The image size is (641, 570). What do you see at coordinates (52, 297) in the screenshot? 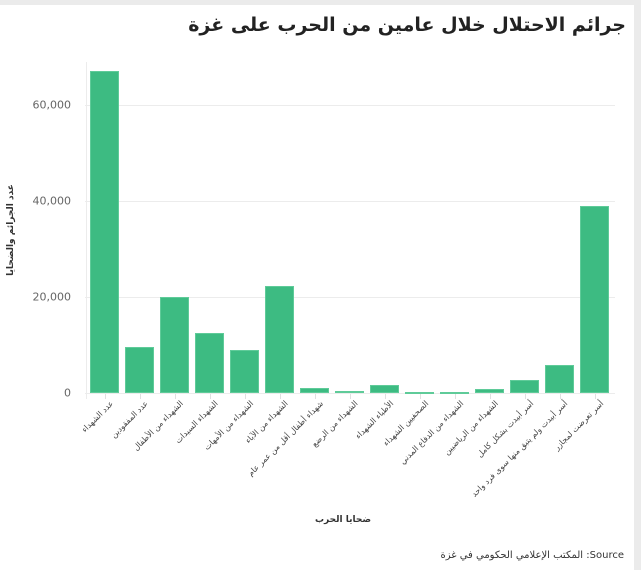
I see `y-tick-label: 20,000` at bounding box center [52, 297].